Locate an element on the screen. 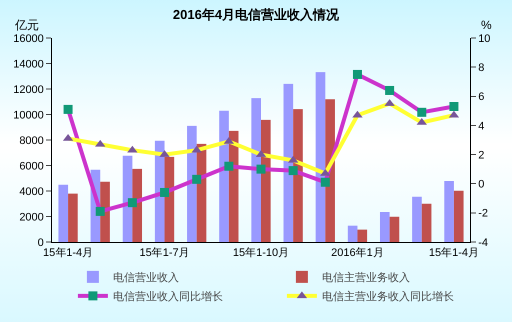  x-tick-label: 15年1-10月 is located at coordinates (261, 253).